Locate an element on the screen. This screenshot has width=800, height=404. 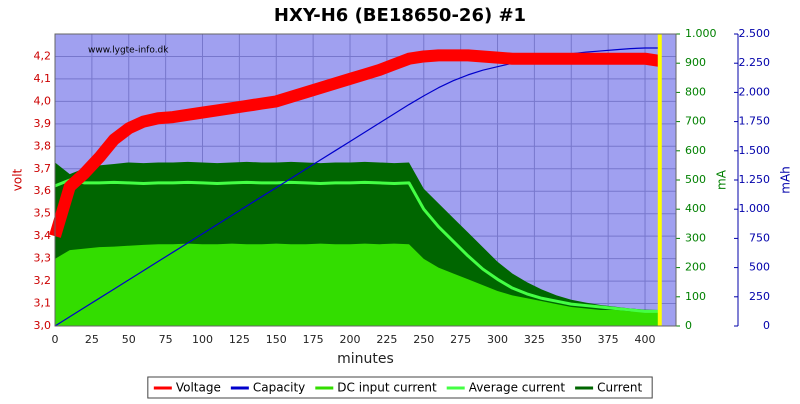
x-tick-label: 200 is located at coordinates (350, 339).